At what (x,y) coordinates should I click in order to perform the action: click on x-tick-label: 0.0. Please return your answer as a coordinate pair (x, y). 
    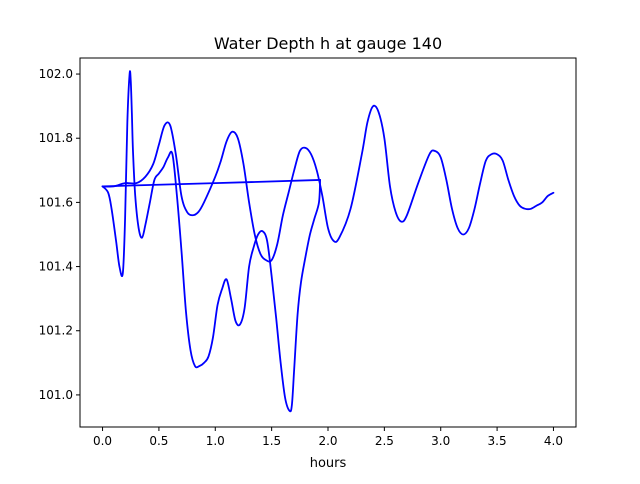
    Looking at the image, I should click on (102, 441).